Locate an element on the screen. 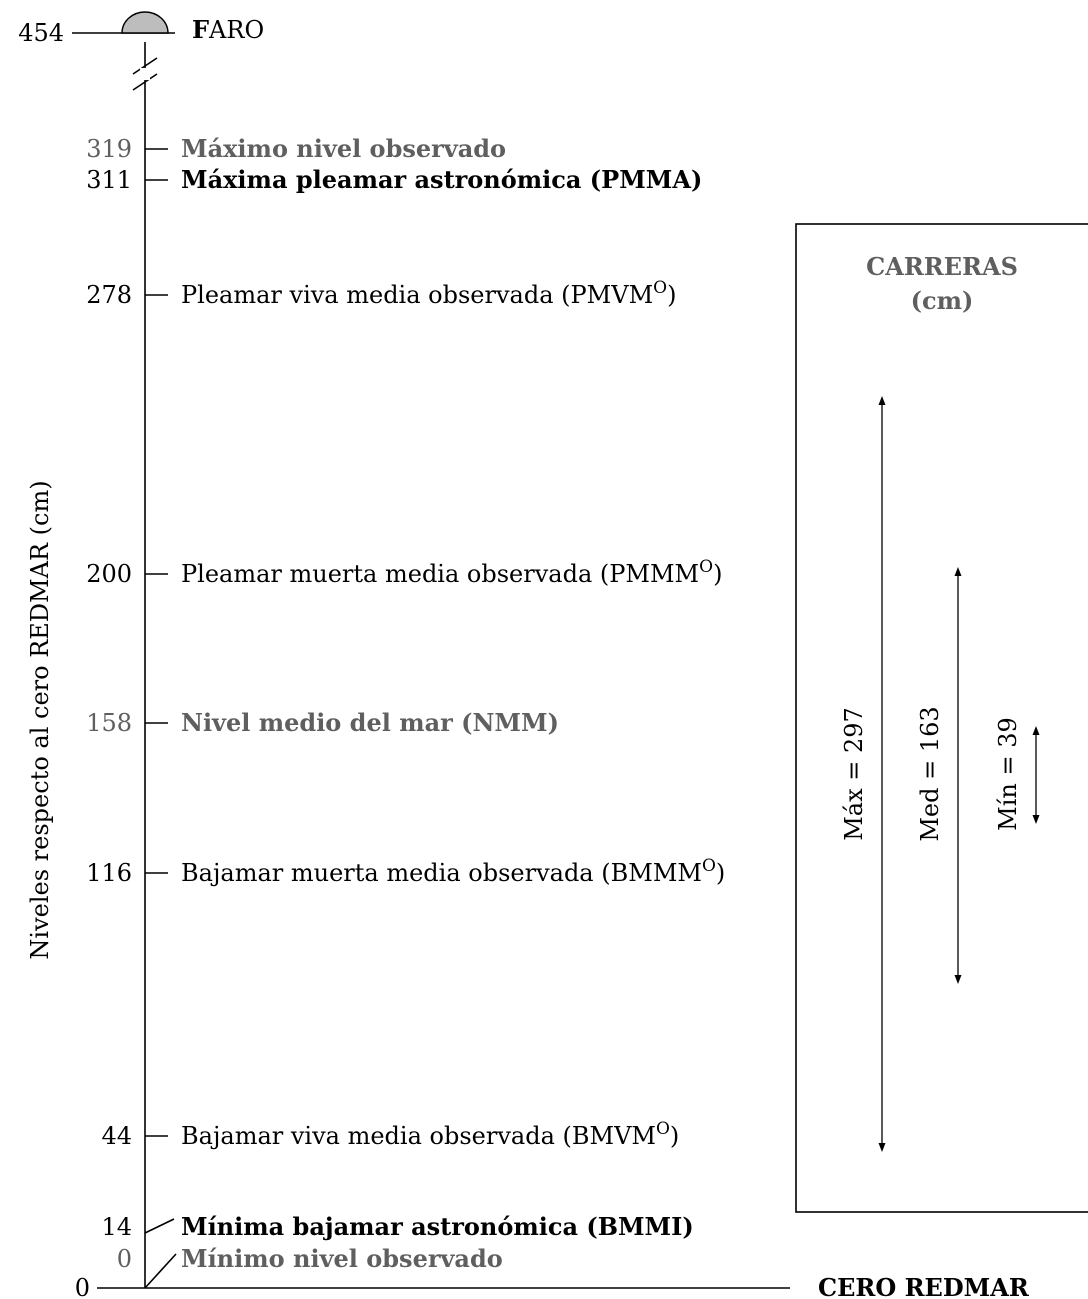 The width and height of the screenshot is (1088, 1299). level-row: 44 Bajamar viva media observada (BMVMO) is located at coordinates (390, 1134).